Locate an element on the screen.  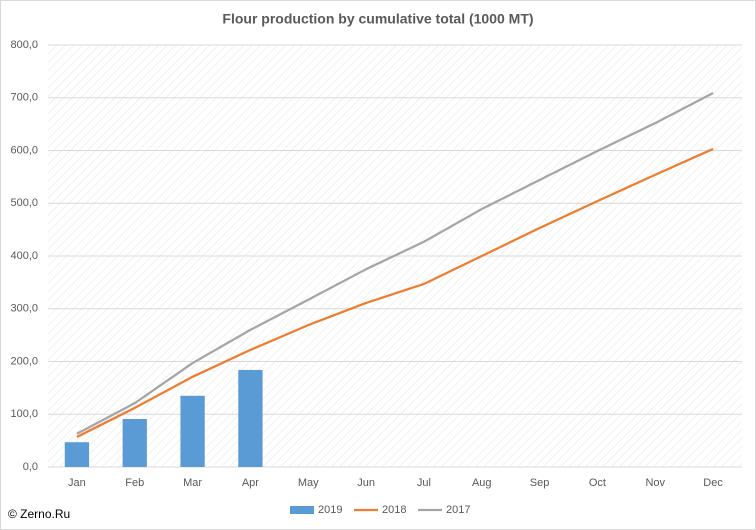
source: © Zerno.Ru is located at coordinates (39, 514).